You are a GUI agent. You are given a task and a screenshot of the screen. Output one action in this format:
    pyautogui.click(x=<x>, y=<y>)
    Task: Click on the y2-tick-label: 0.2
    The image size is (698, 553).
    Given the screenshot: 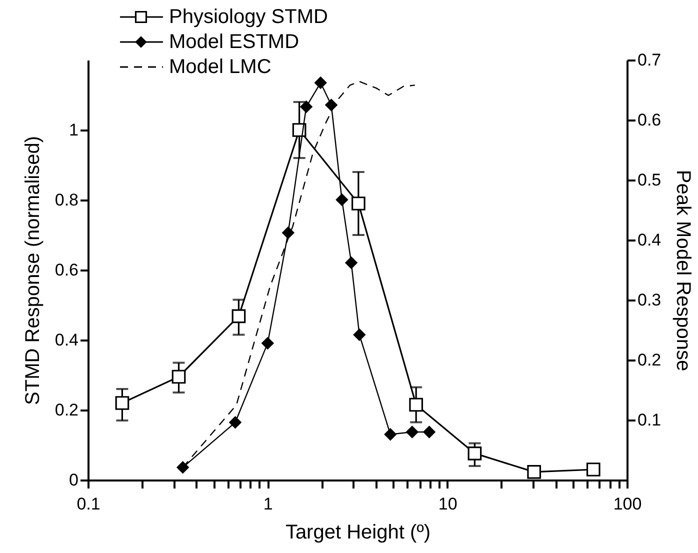 What is the action you would take?
    pyautogui.click(x=650, y=360)
    